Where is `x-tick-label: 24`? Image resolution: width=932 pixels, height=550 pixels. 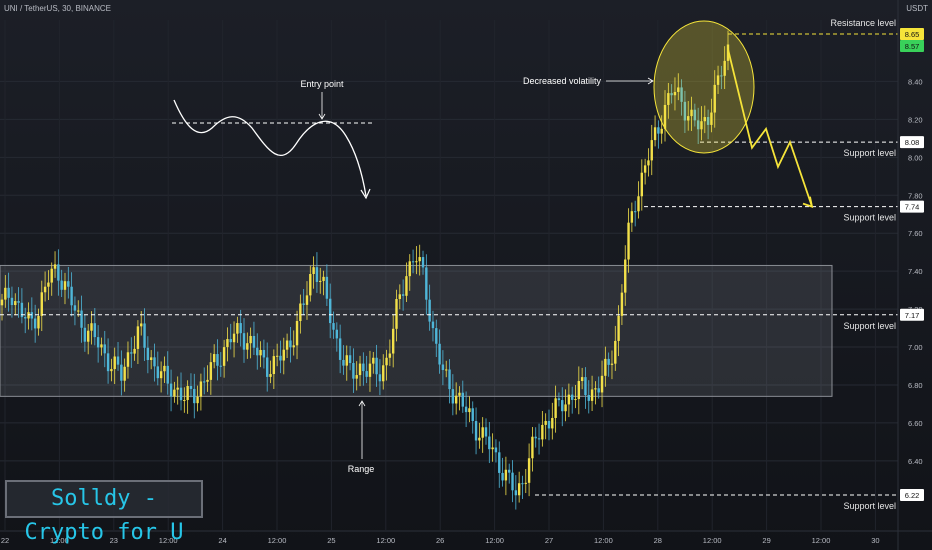 x-tick-label: 24 is located at coordinates (222, 540).